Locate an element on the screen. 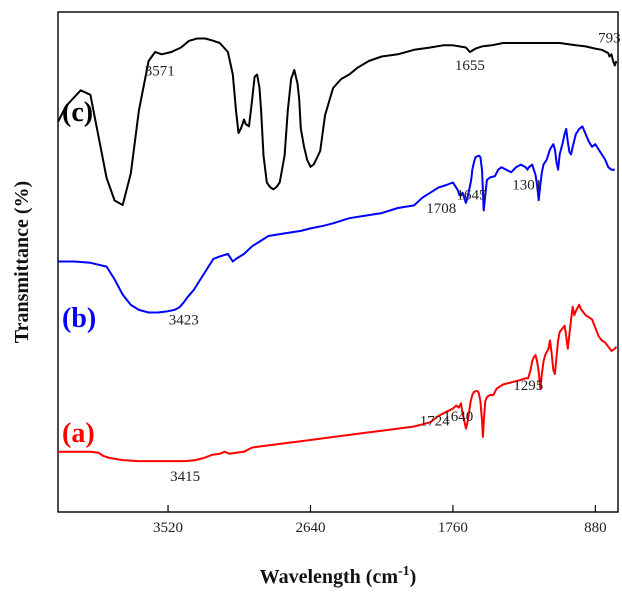 Image resolution: width=622 pixels, height=594 pixels. x-axis-title-main: Wavelength (cm is located at coordinates (329, 577).